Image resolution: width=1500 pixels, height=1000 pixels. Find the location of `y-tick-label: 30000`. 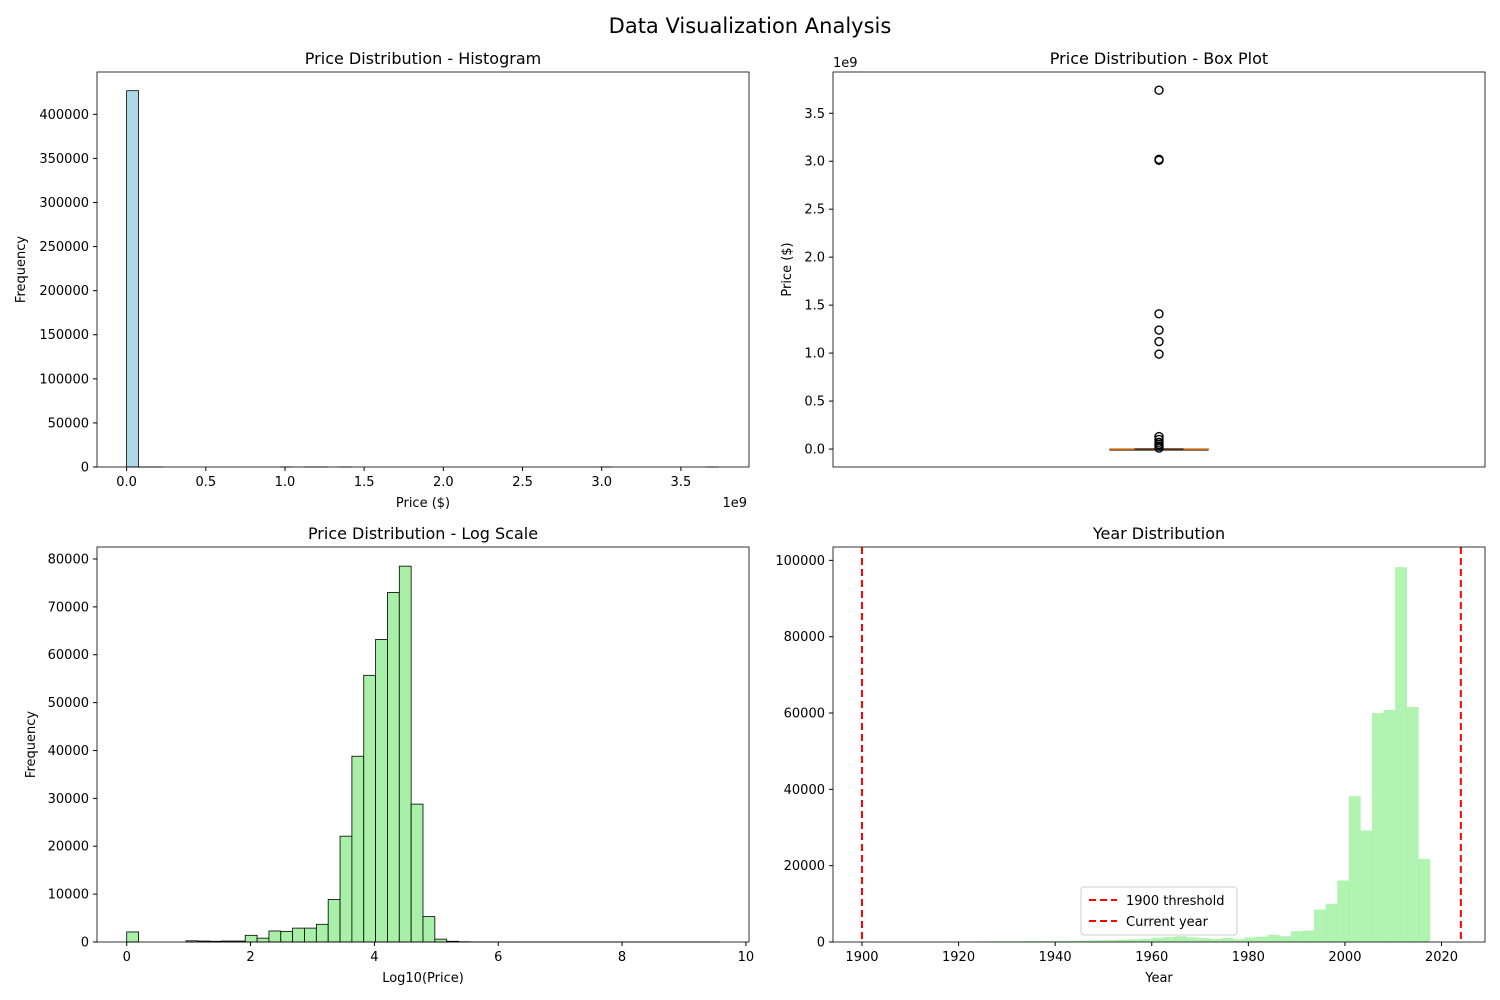

y-tick-label: 30000 is located at coordinates (68, 799).